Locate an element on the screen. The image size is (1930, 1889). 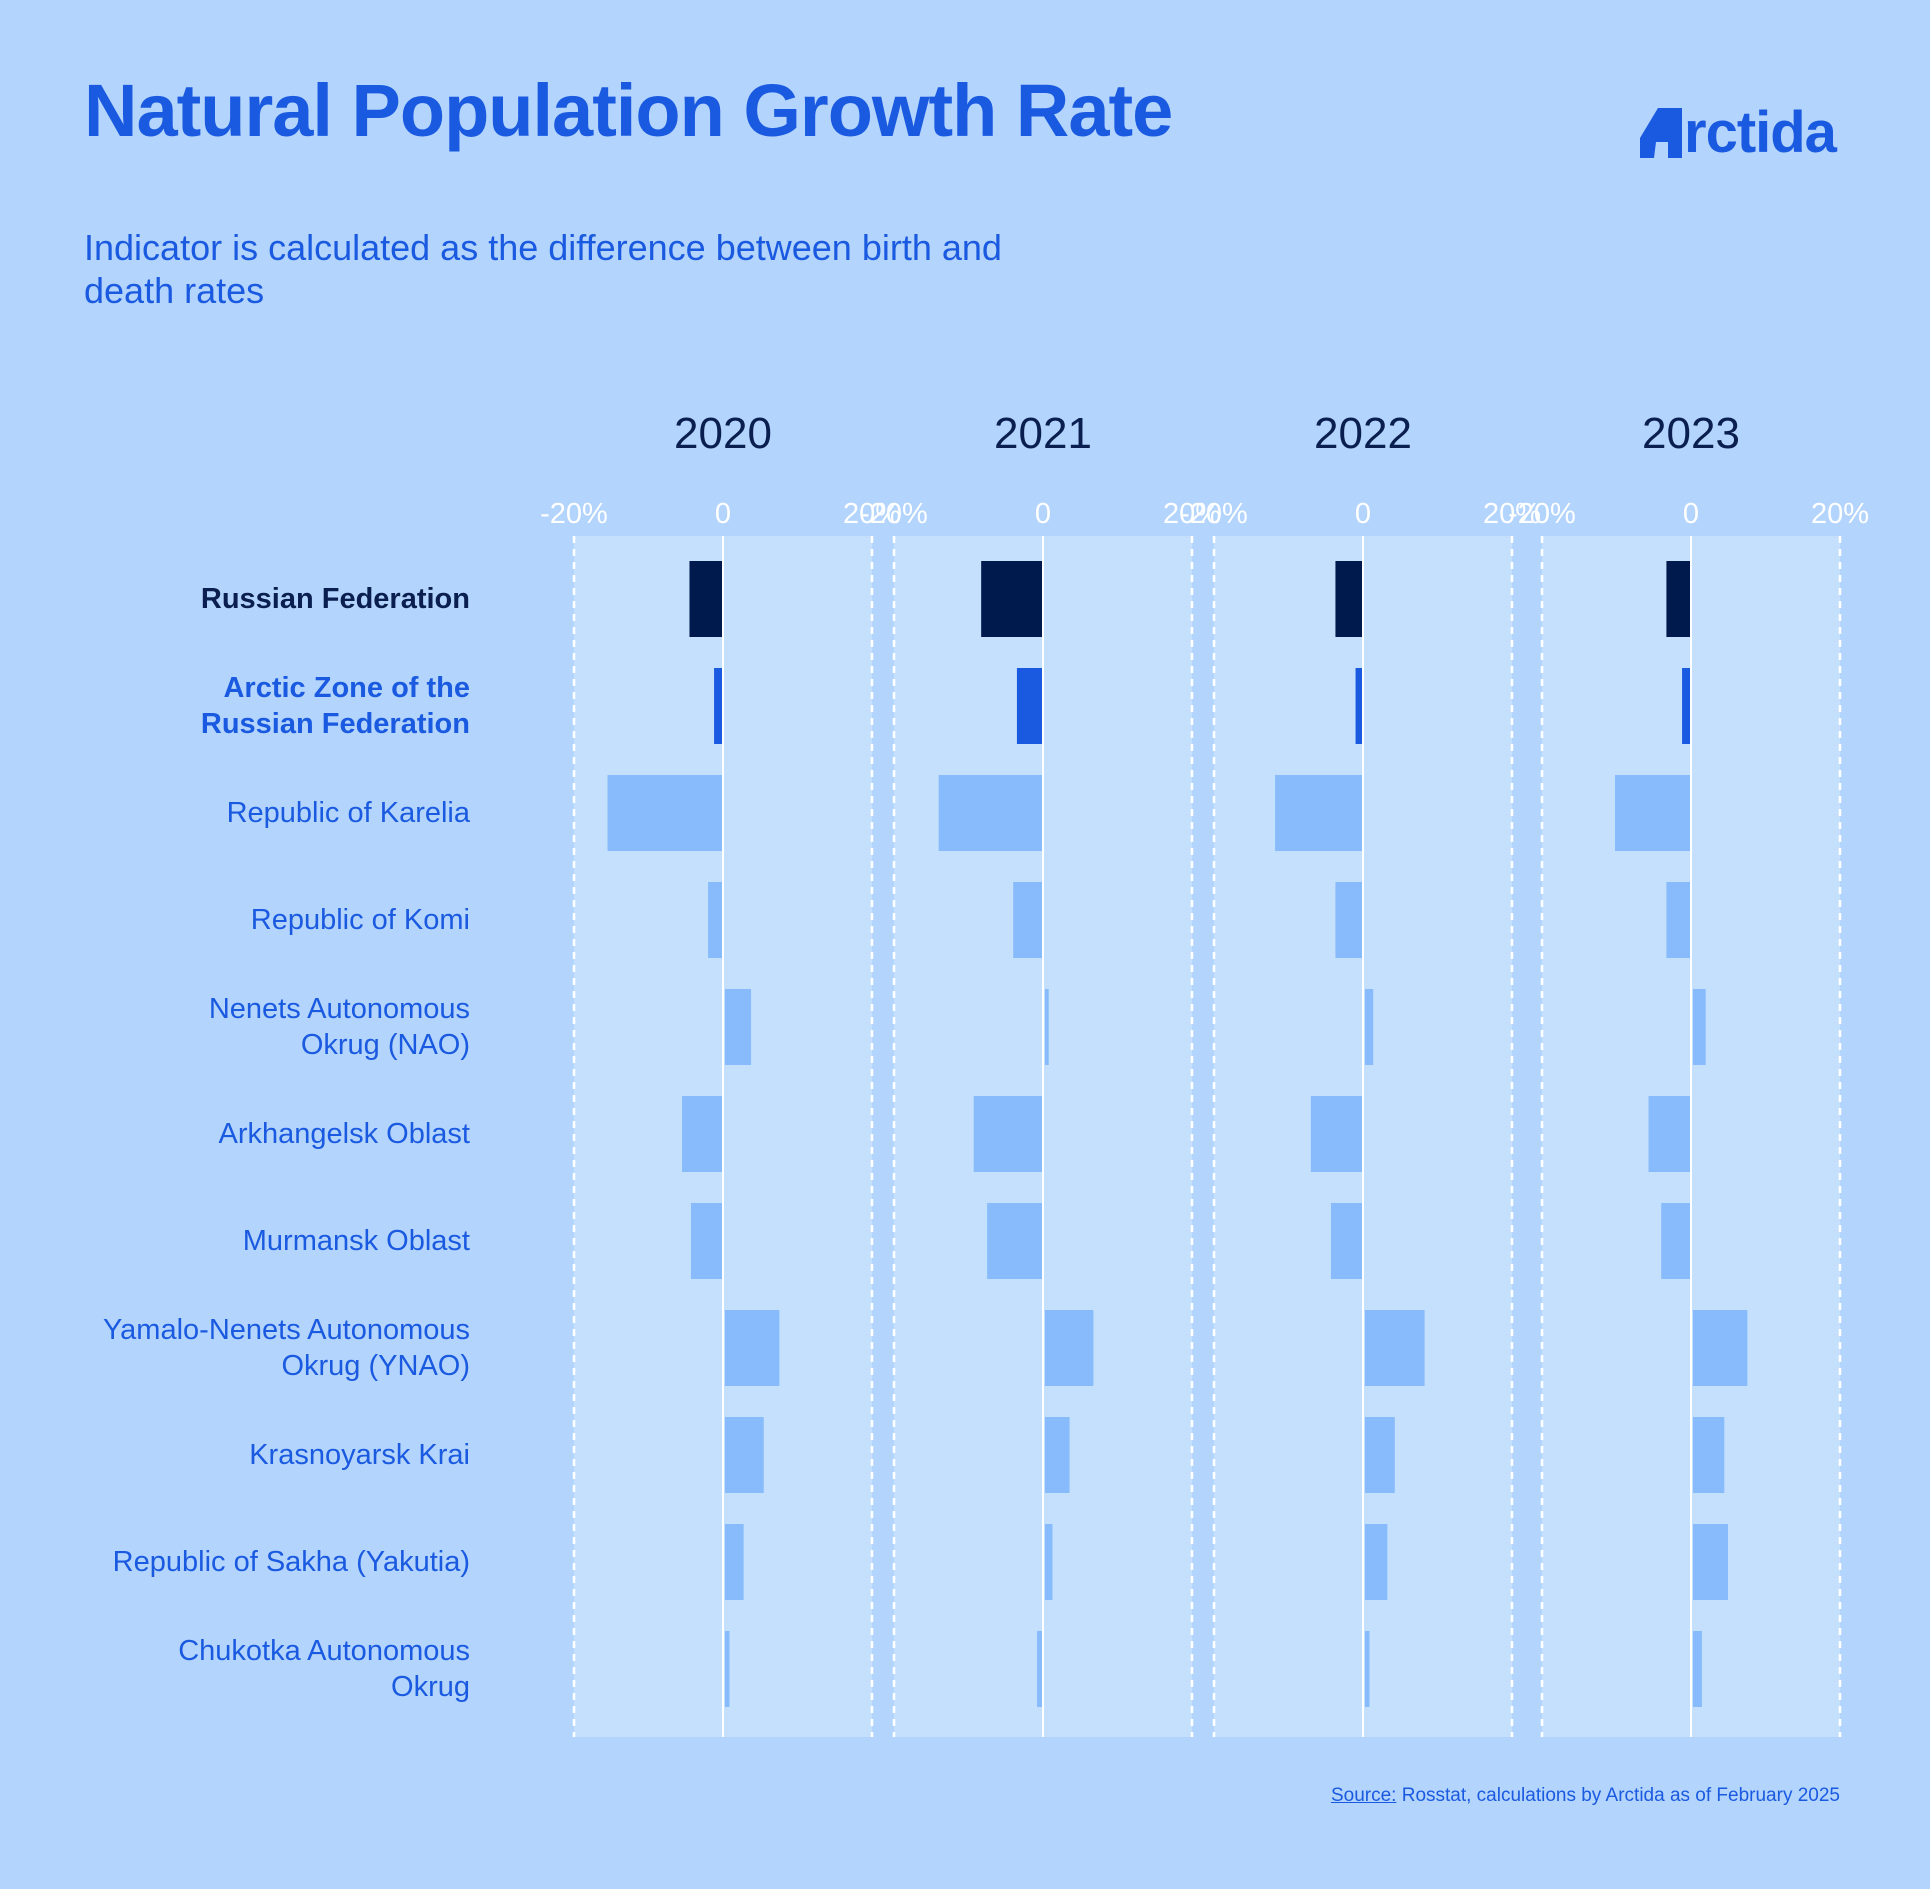
year-label: 2023 is located at coordinates (1691, 433).